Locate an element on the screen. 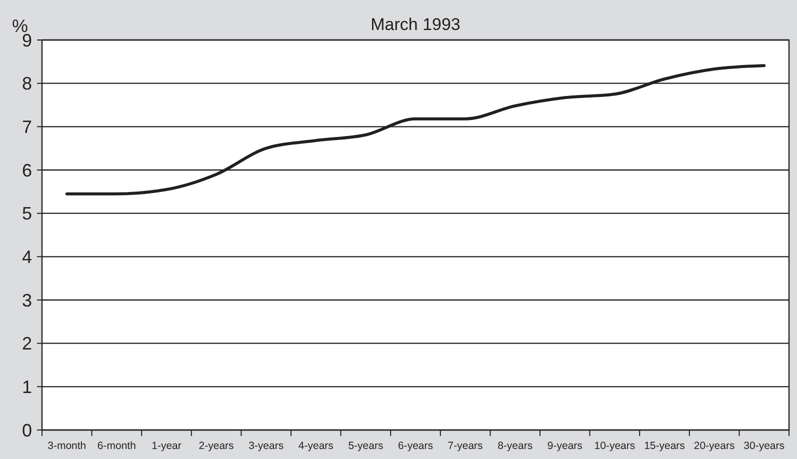 The width and height of the screenshot is (797, 459). y-tick-label: 2 is located at coordinates (27, 344).